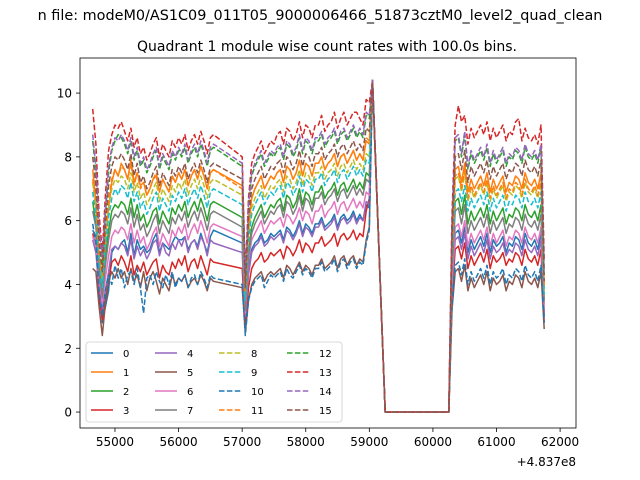  Describe the element at coordinates (433, 442) in the screenshot. I see `x-tick-label: 60000` at that location.